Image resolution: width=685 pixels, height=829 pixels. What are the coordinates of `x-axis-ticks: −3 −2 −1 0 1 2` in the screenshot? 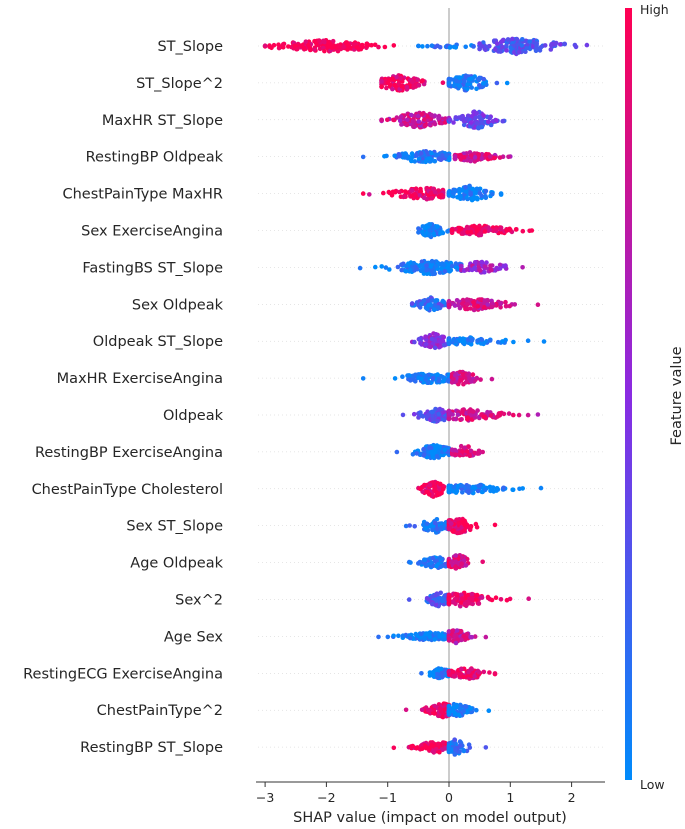 It's located at (416, 793).